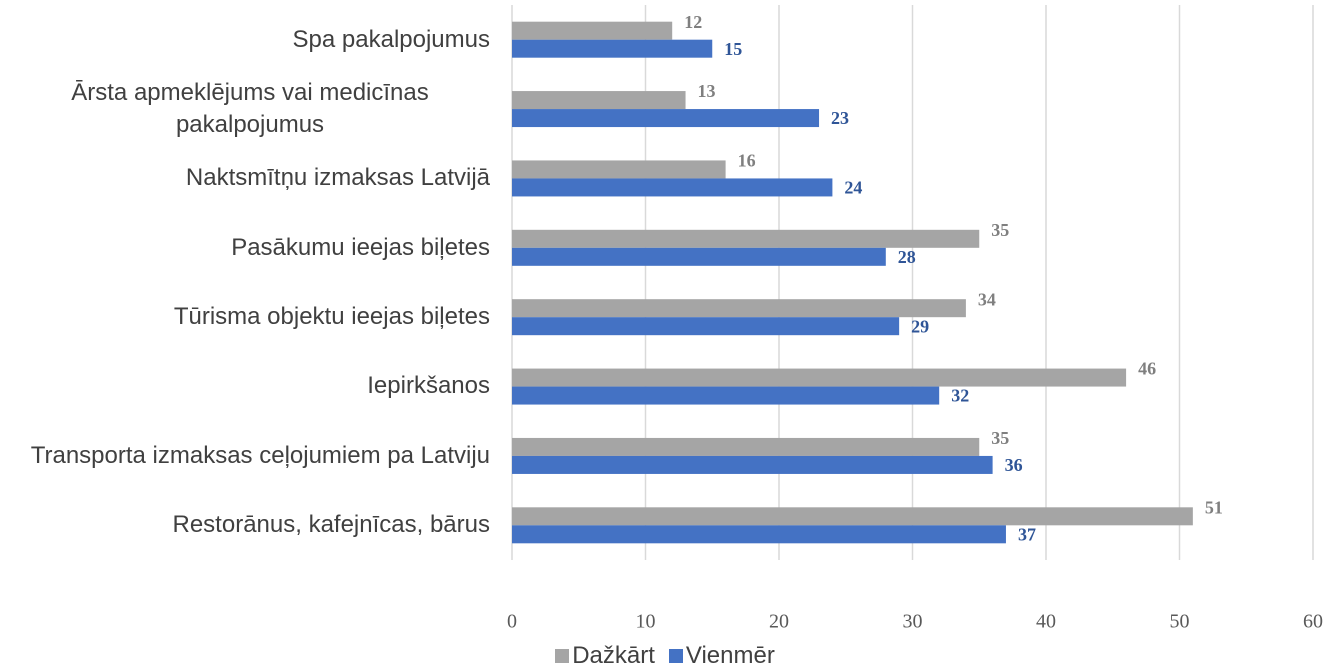 The image size is (1330, 670). Describe the element at coordinates (853, 188) in the screenshot. I see `data-label: 24` at that location.